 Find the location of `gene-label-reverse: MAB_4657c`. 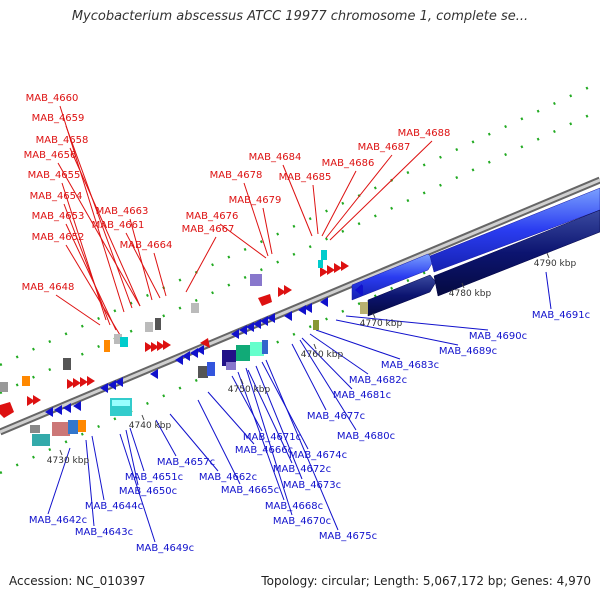

gene-label-reverse: MAB_4657c is located at coordinates (186, 462).